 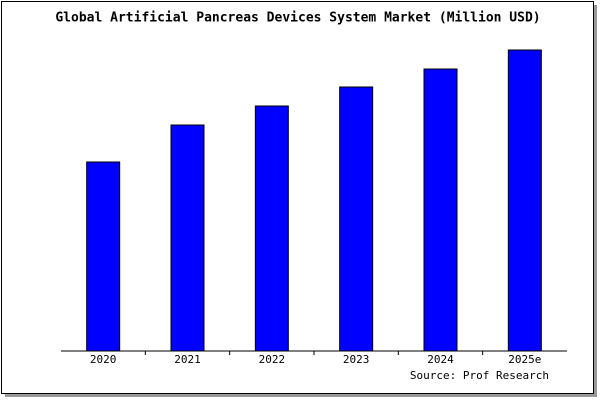 I want to click on x-tick-label: 2020, so click(x=103, y=359).